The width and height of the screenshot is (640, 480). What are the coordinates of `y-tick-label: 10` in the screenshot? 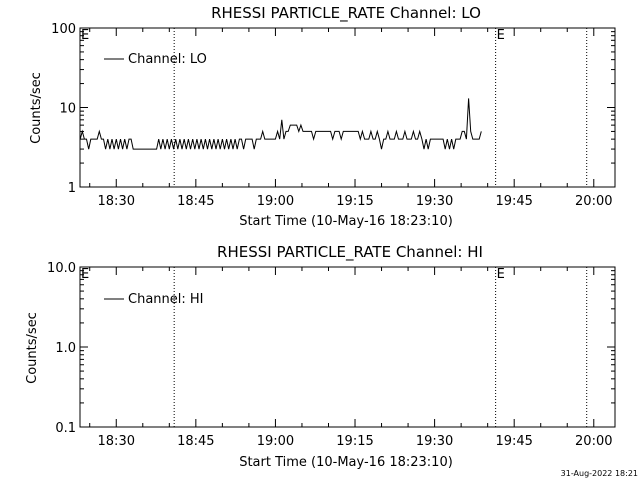 It's located at (67, 109).